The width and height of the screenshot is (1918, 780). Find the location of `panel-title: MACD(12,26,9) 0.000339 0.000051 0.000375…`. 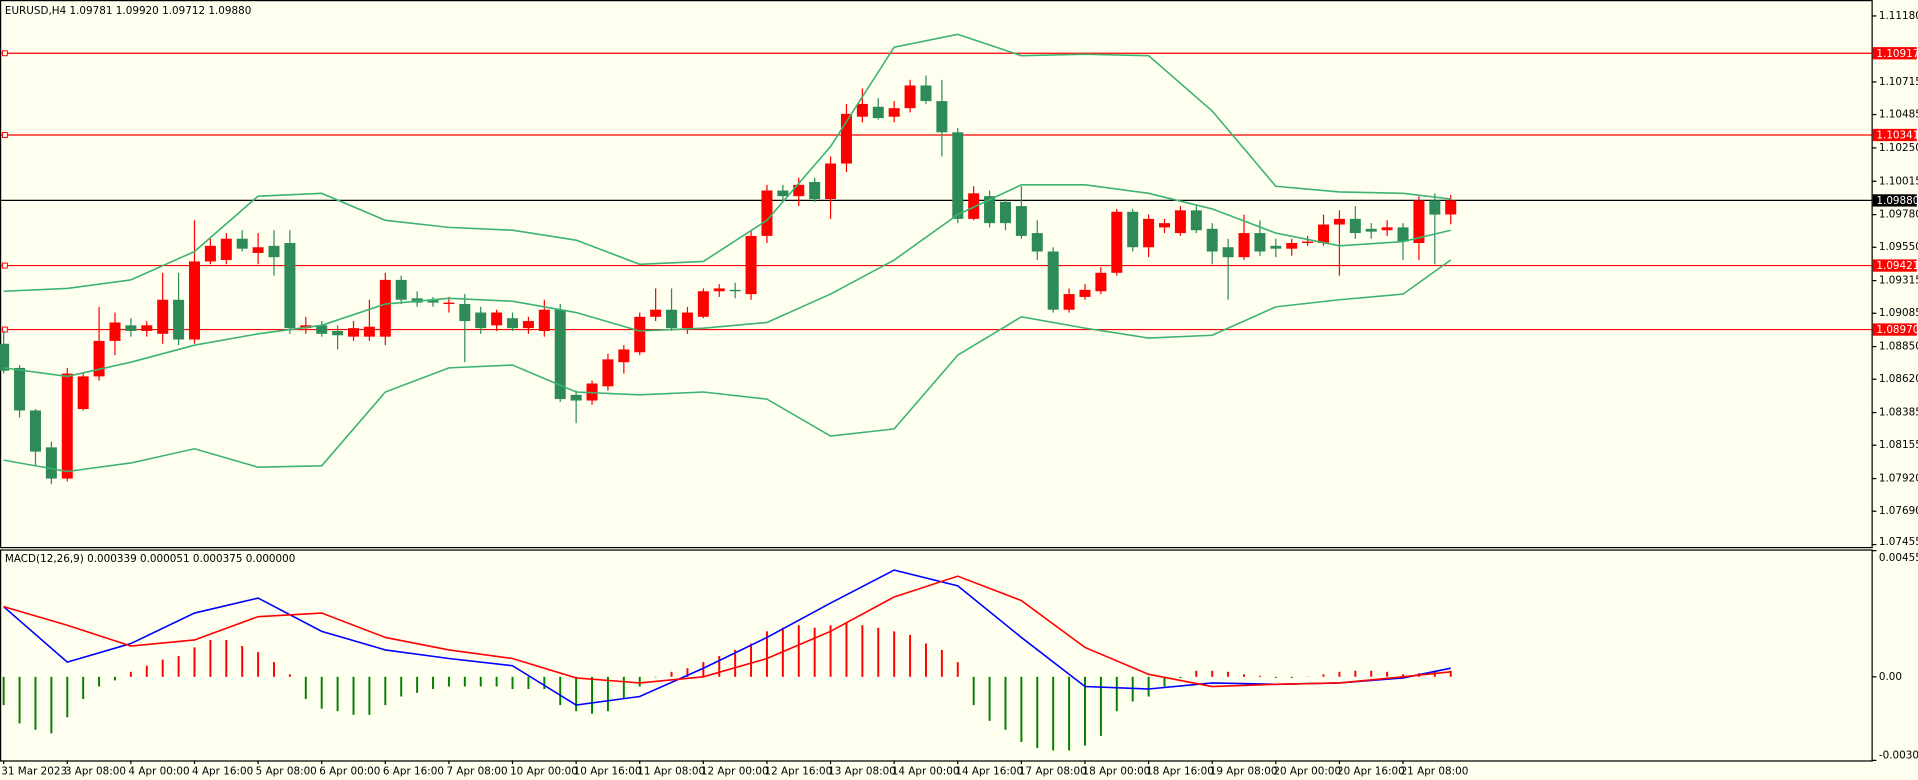

panel-title: MACD(12,26,9) 0.000339 0.000051 0.000375… is located at coordinates (150, 559).